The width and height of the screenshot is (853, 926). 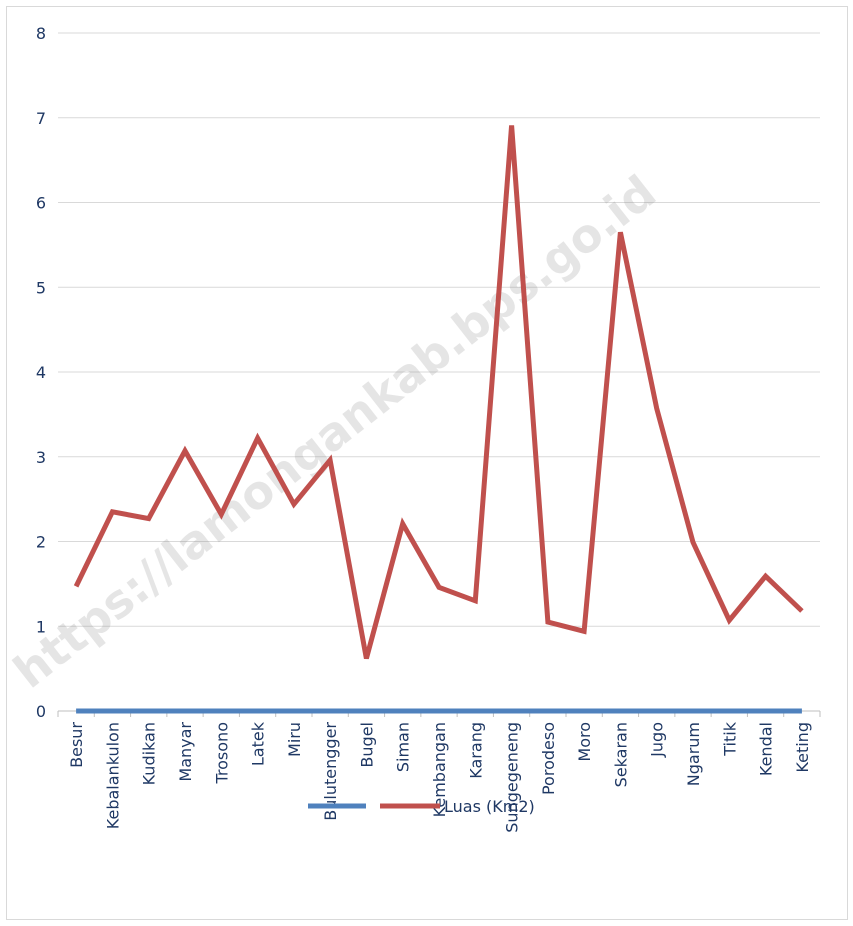 I want to click on y-tick-label: 5, so click(x=41, y=287).